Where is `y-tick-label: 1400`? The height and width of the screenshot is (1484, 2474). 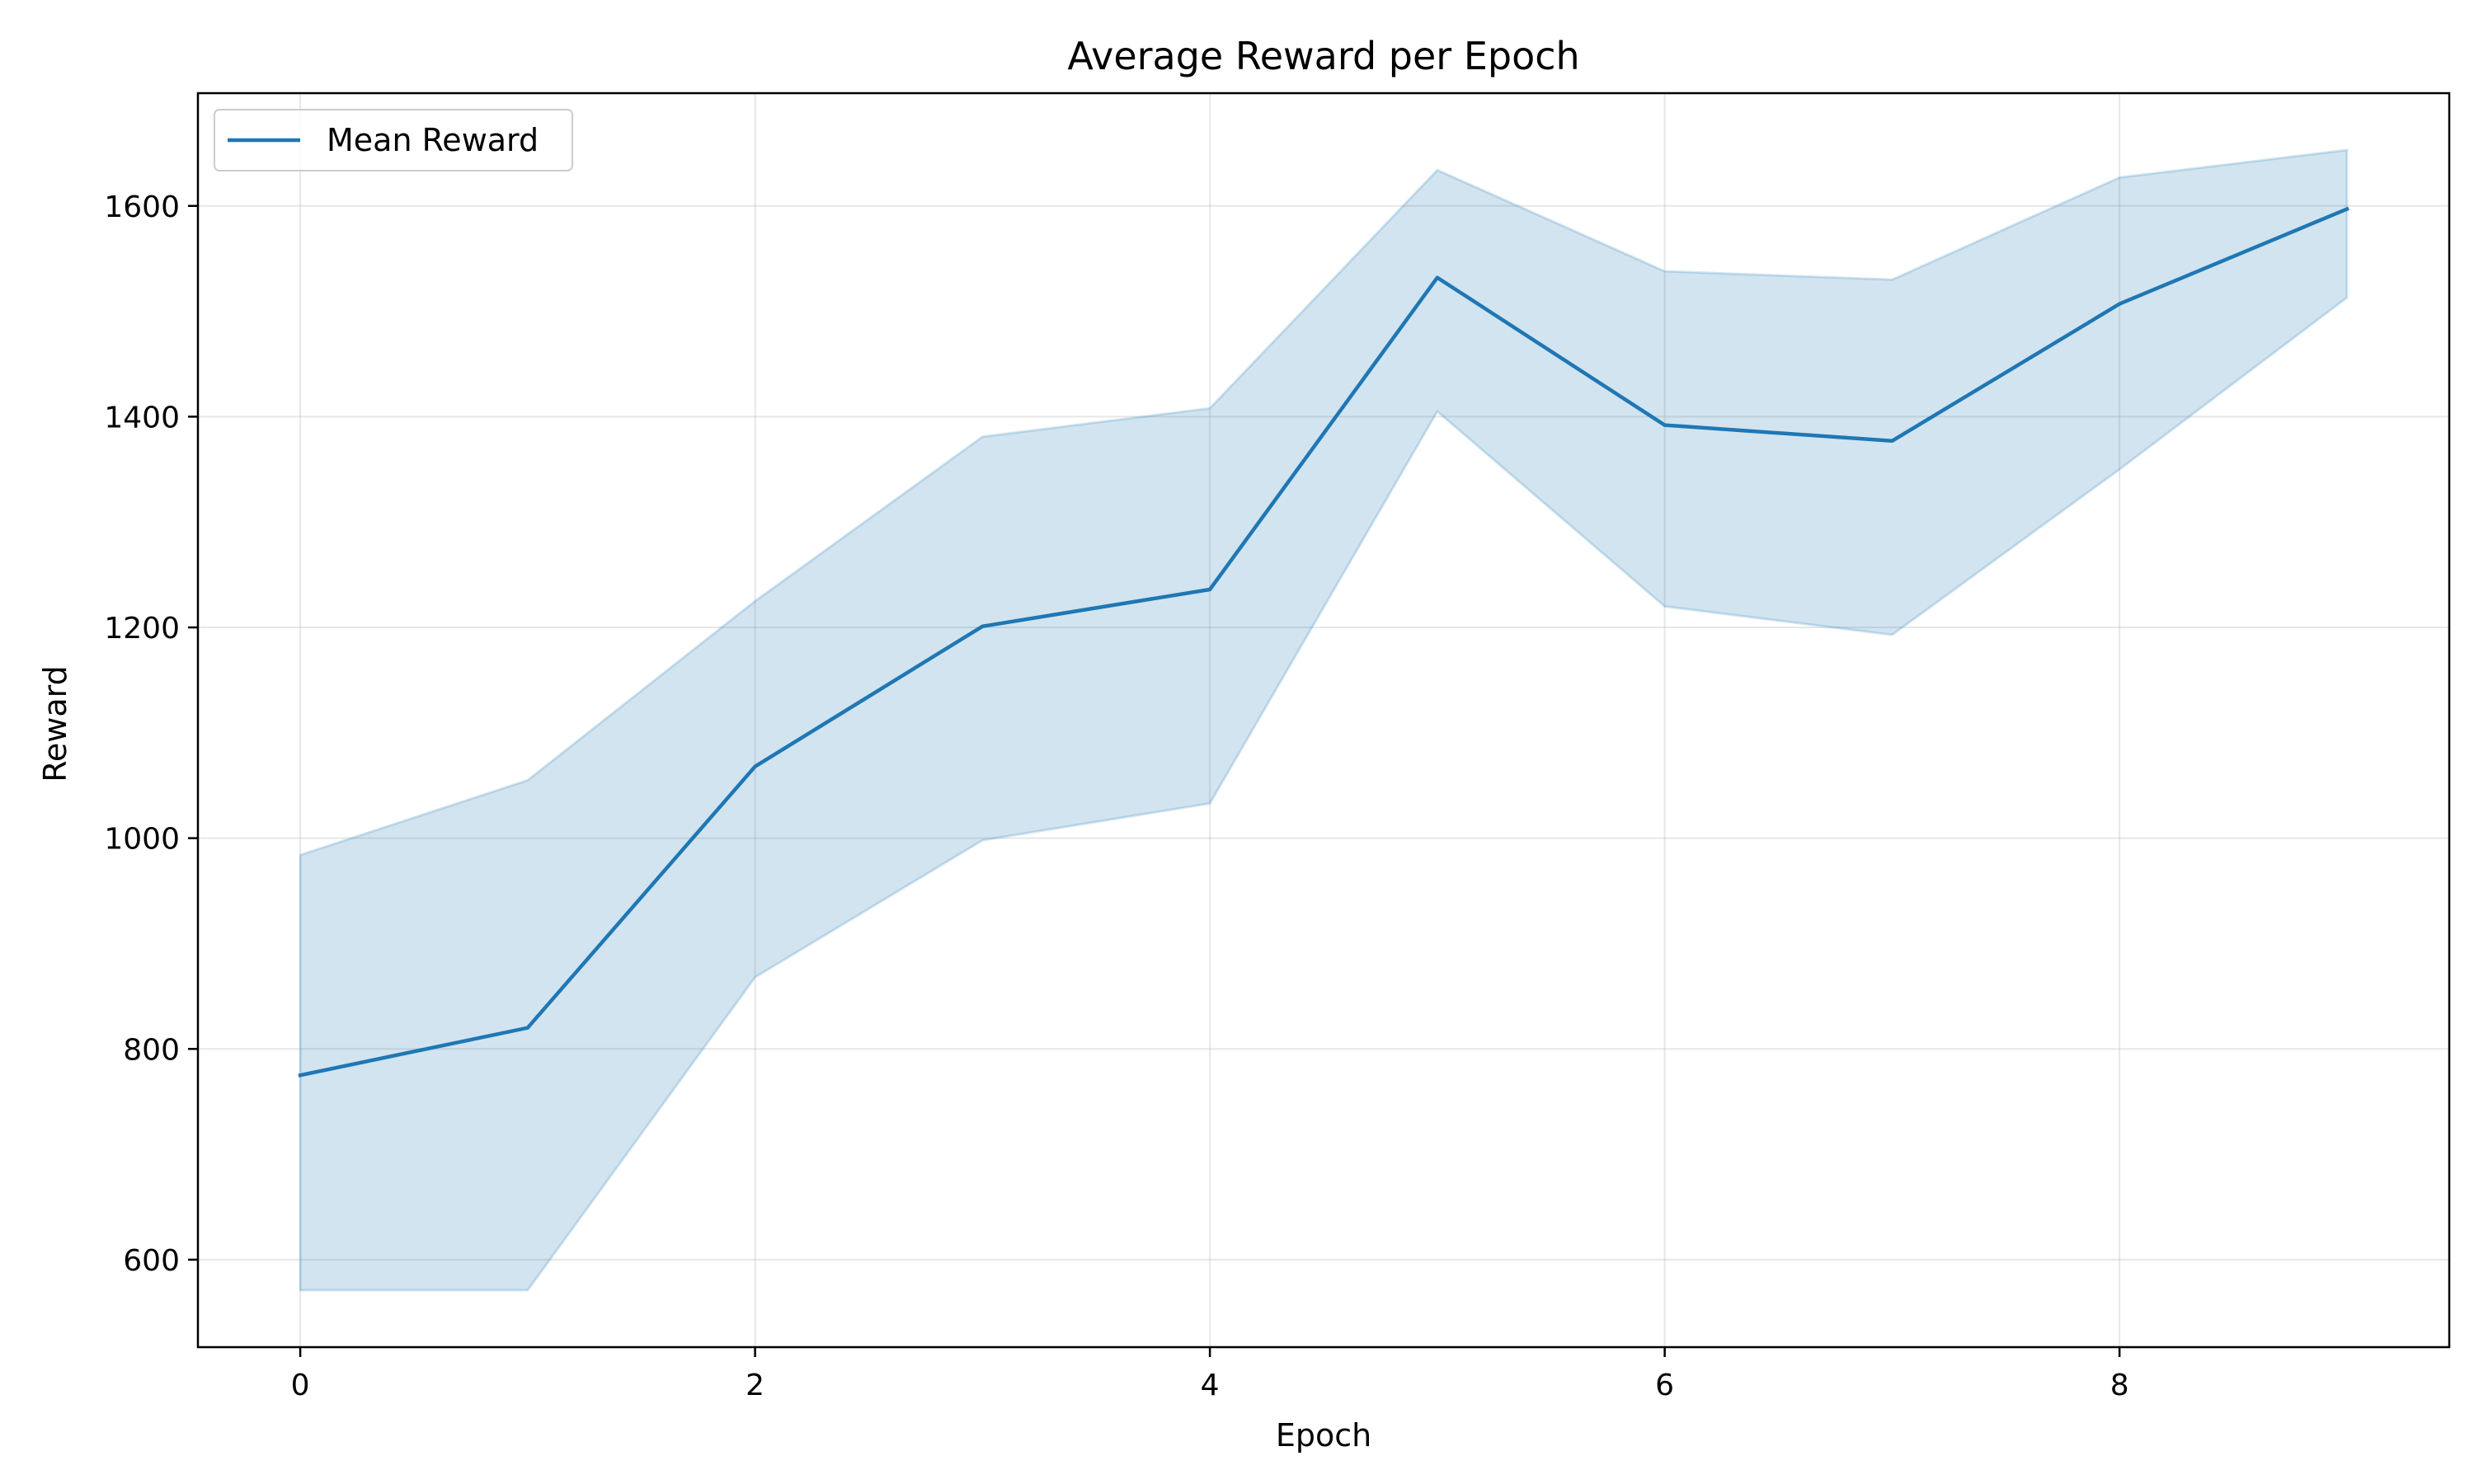 y-tick-label: 1400 is located at coordinates (142, 417).